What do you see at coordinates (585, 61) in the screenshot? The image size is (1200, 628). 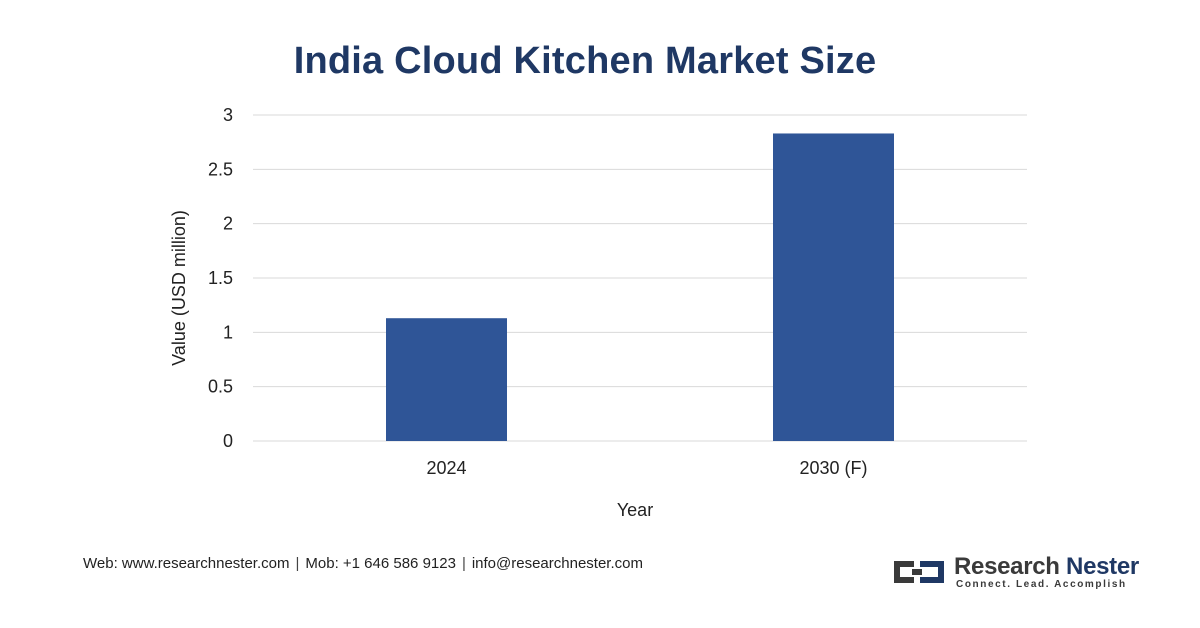 I see `chart-title: India Cloud Kitchen Market Size` at bounding box center [585, 61].